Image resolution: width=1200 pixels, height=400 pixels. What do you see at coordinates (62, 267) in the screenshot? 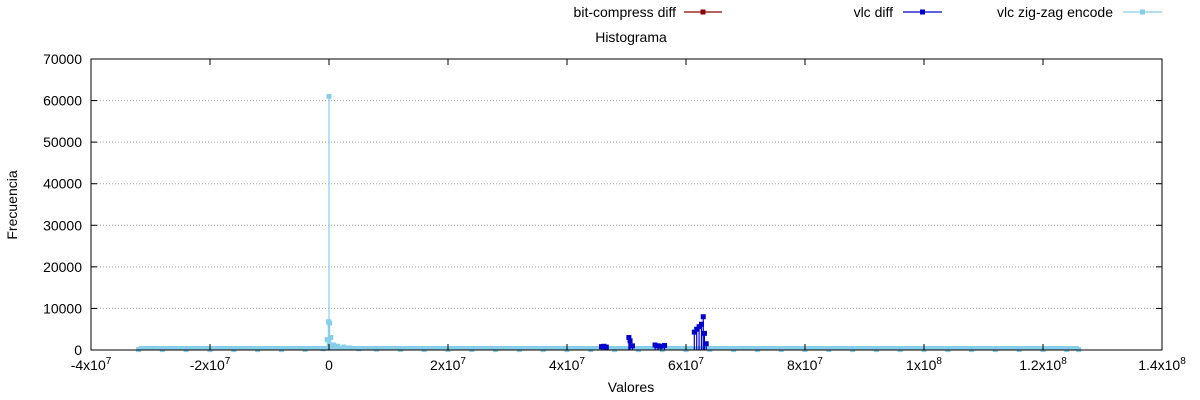
I see `y-tick-label: 20000` at bounding box center [62, 267].